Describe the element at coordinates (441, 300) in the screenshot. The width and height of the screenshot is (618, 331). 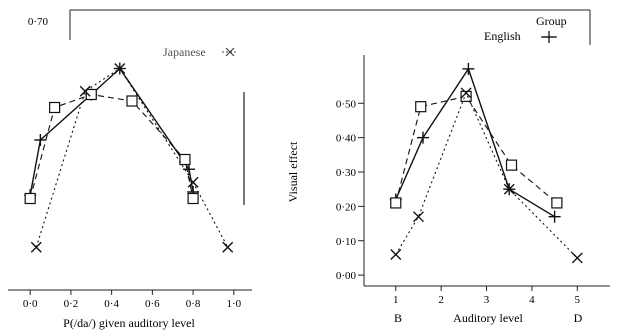
I see `right-x-tick-label: 2` at that location.